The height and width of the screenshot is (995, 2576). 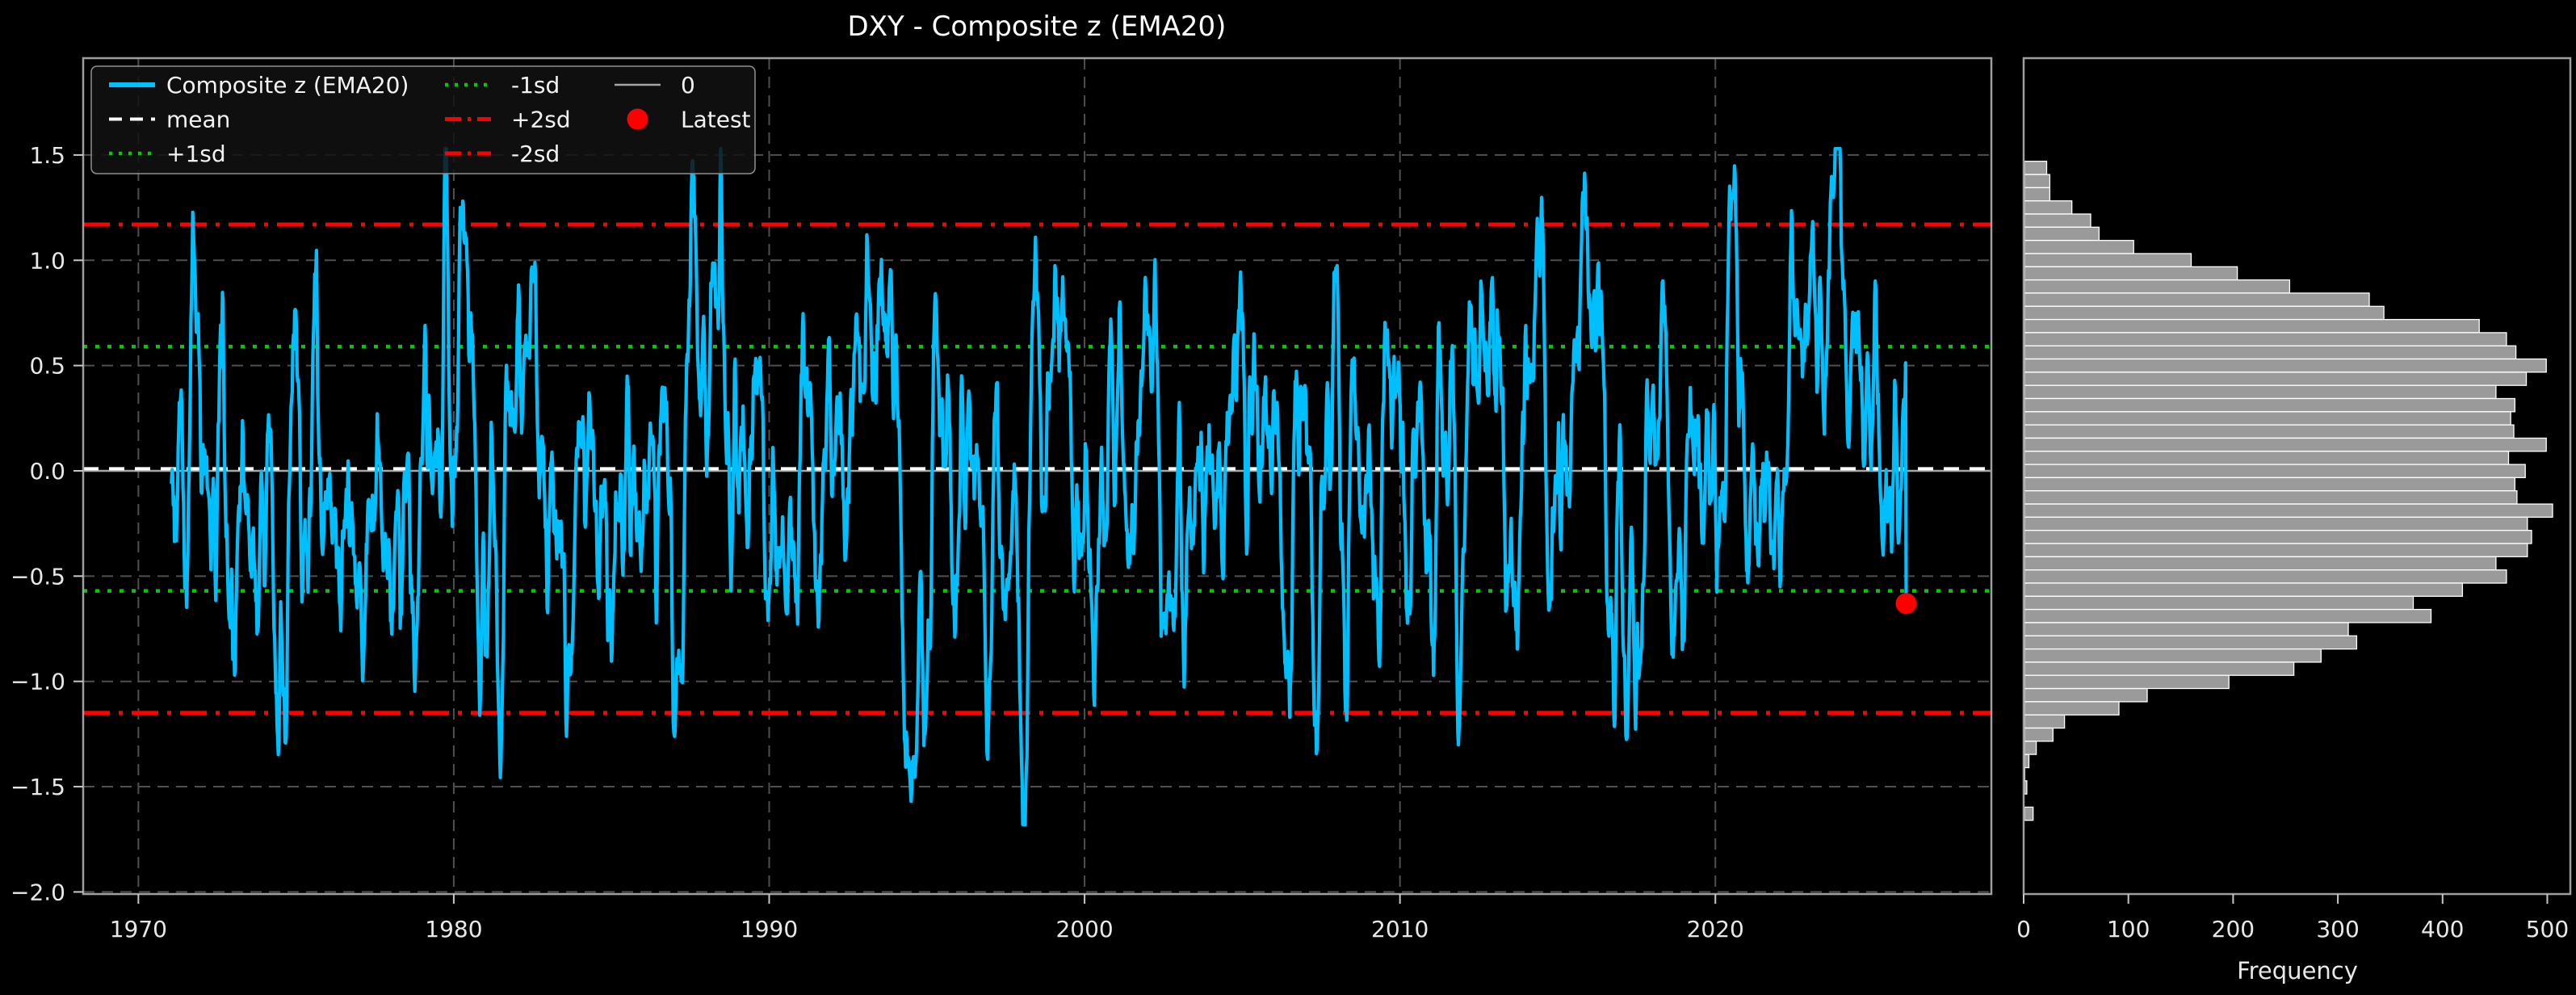 I want to click on x-tick-label: 1980, so click(x=454, y=929).